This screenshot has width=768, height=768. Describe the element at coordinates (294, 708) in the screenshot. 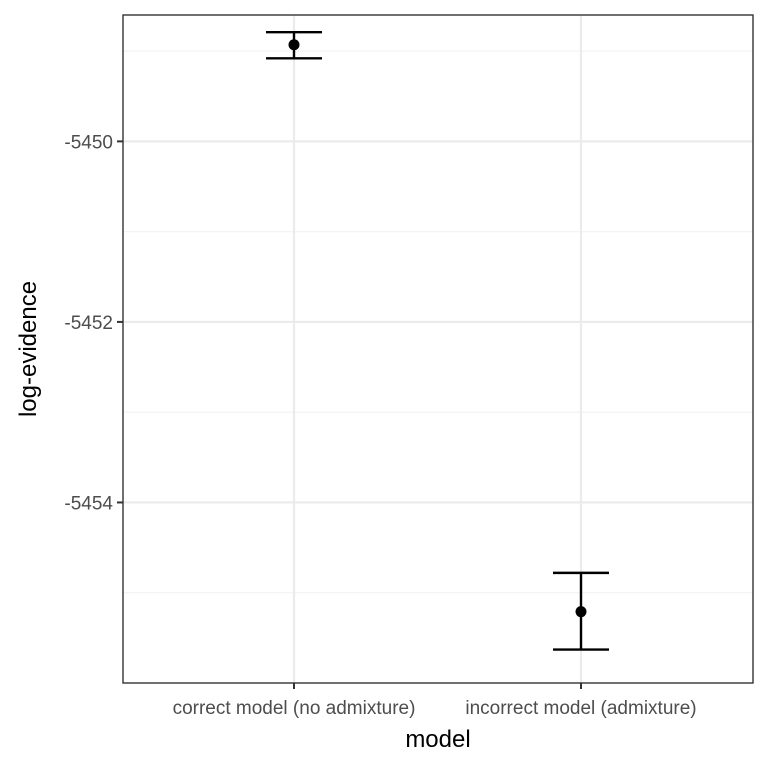

I see `x-tick-label-0: correct model (no admixture)` at that location.